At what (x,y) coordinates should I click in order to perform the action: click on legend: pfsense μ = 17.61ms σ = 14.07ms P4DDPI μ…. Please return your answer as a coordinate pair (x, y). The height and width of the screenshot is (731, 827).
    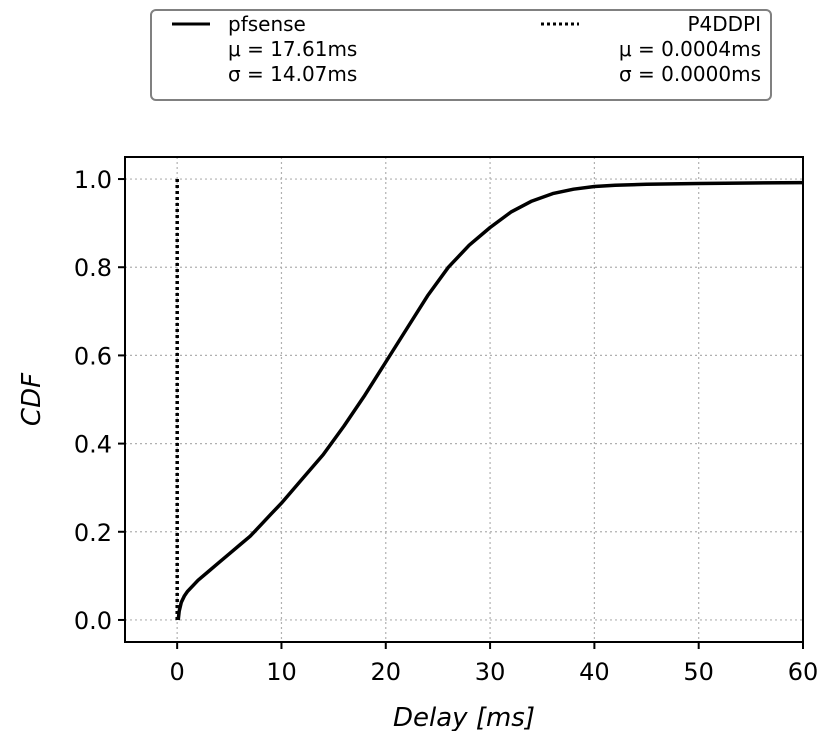
    Looking at the image, I should click on (461, 55).